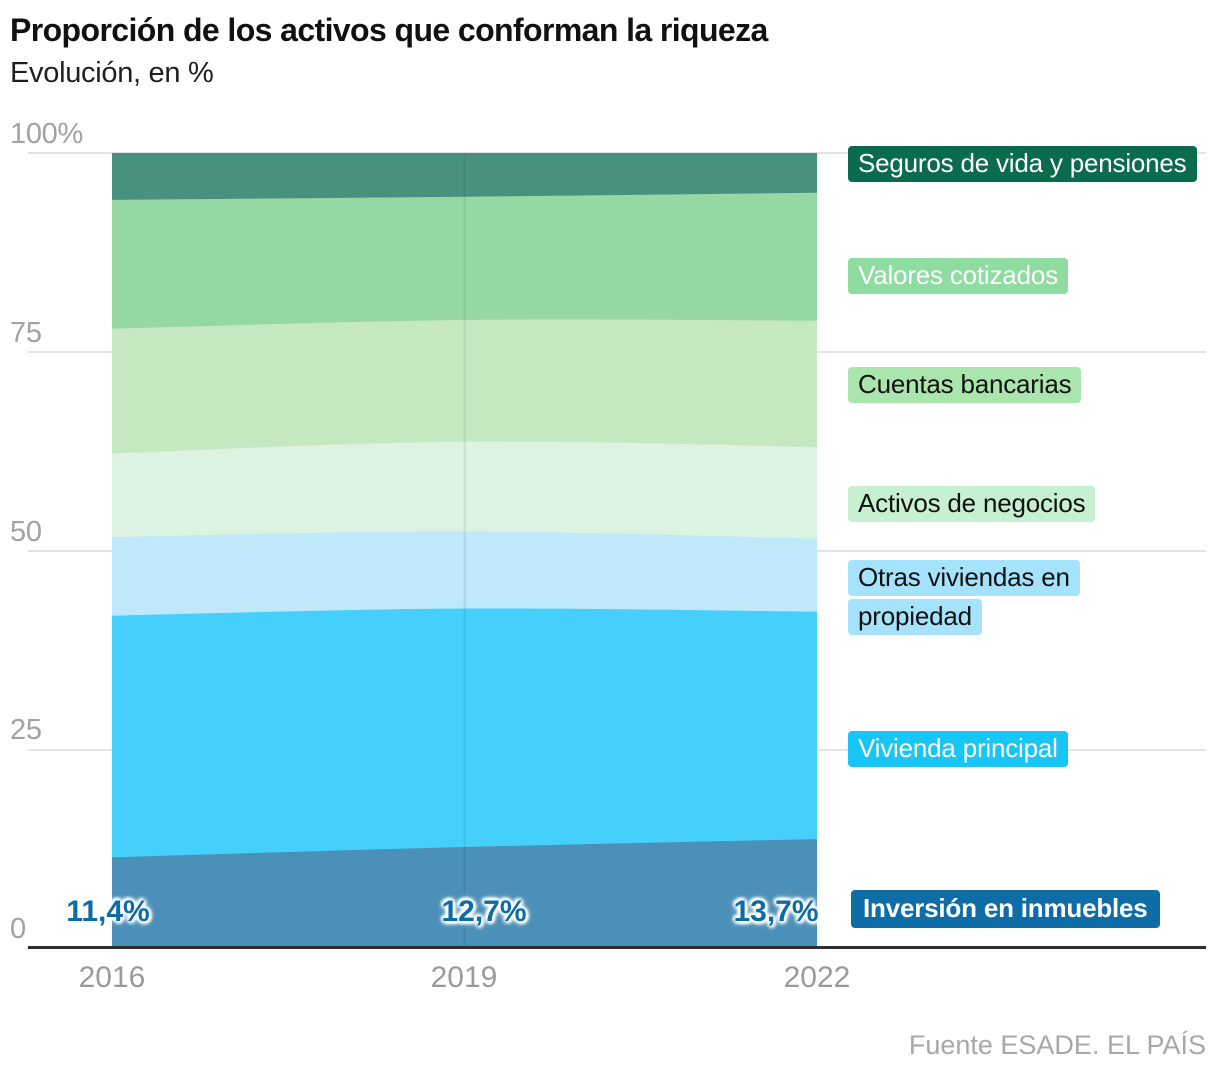 The width and height of the screenshot is (1220, 1076). I want to click on y-axis-label-25: 25, so click(26, 730).